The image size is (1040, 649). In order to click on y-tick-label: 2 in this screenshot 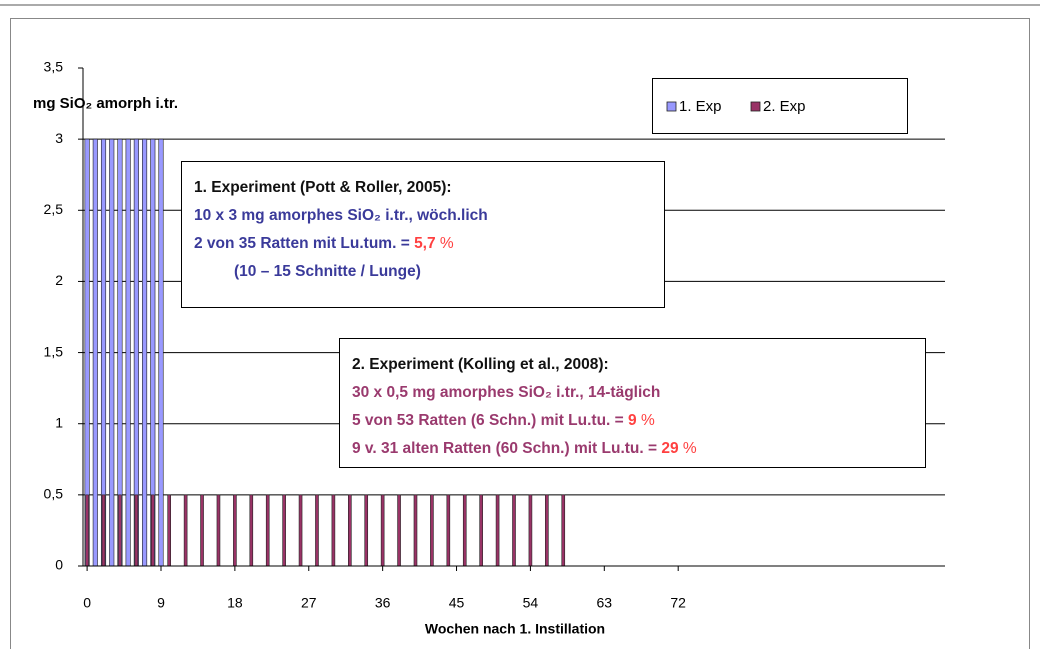, I will do `click(59, 280)`.